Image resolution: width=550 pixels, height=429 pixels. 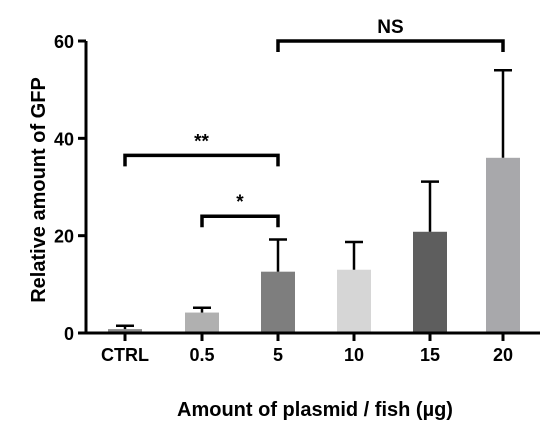 I want to click on x-tick-label-3: 10, so click(x=354, y=355).